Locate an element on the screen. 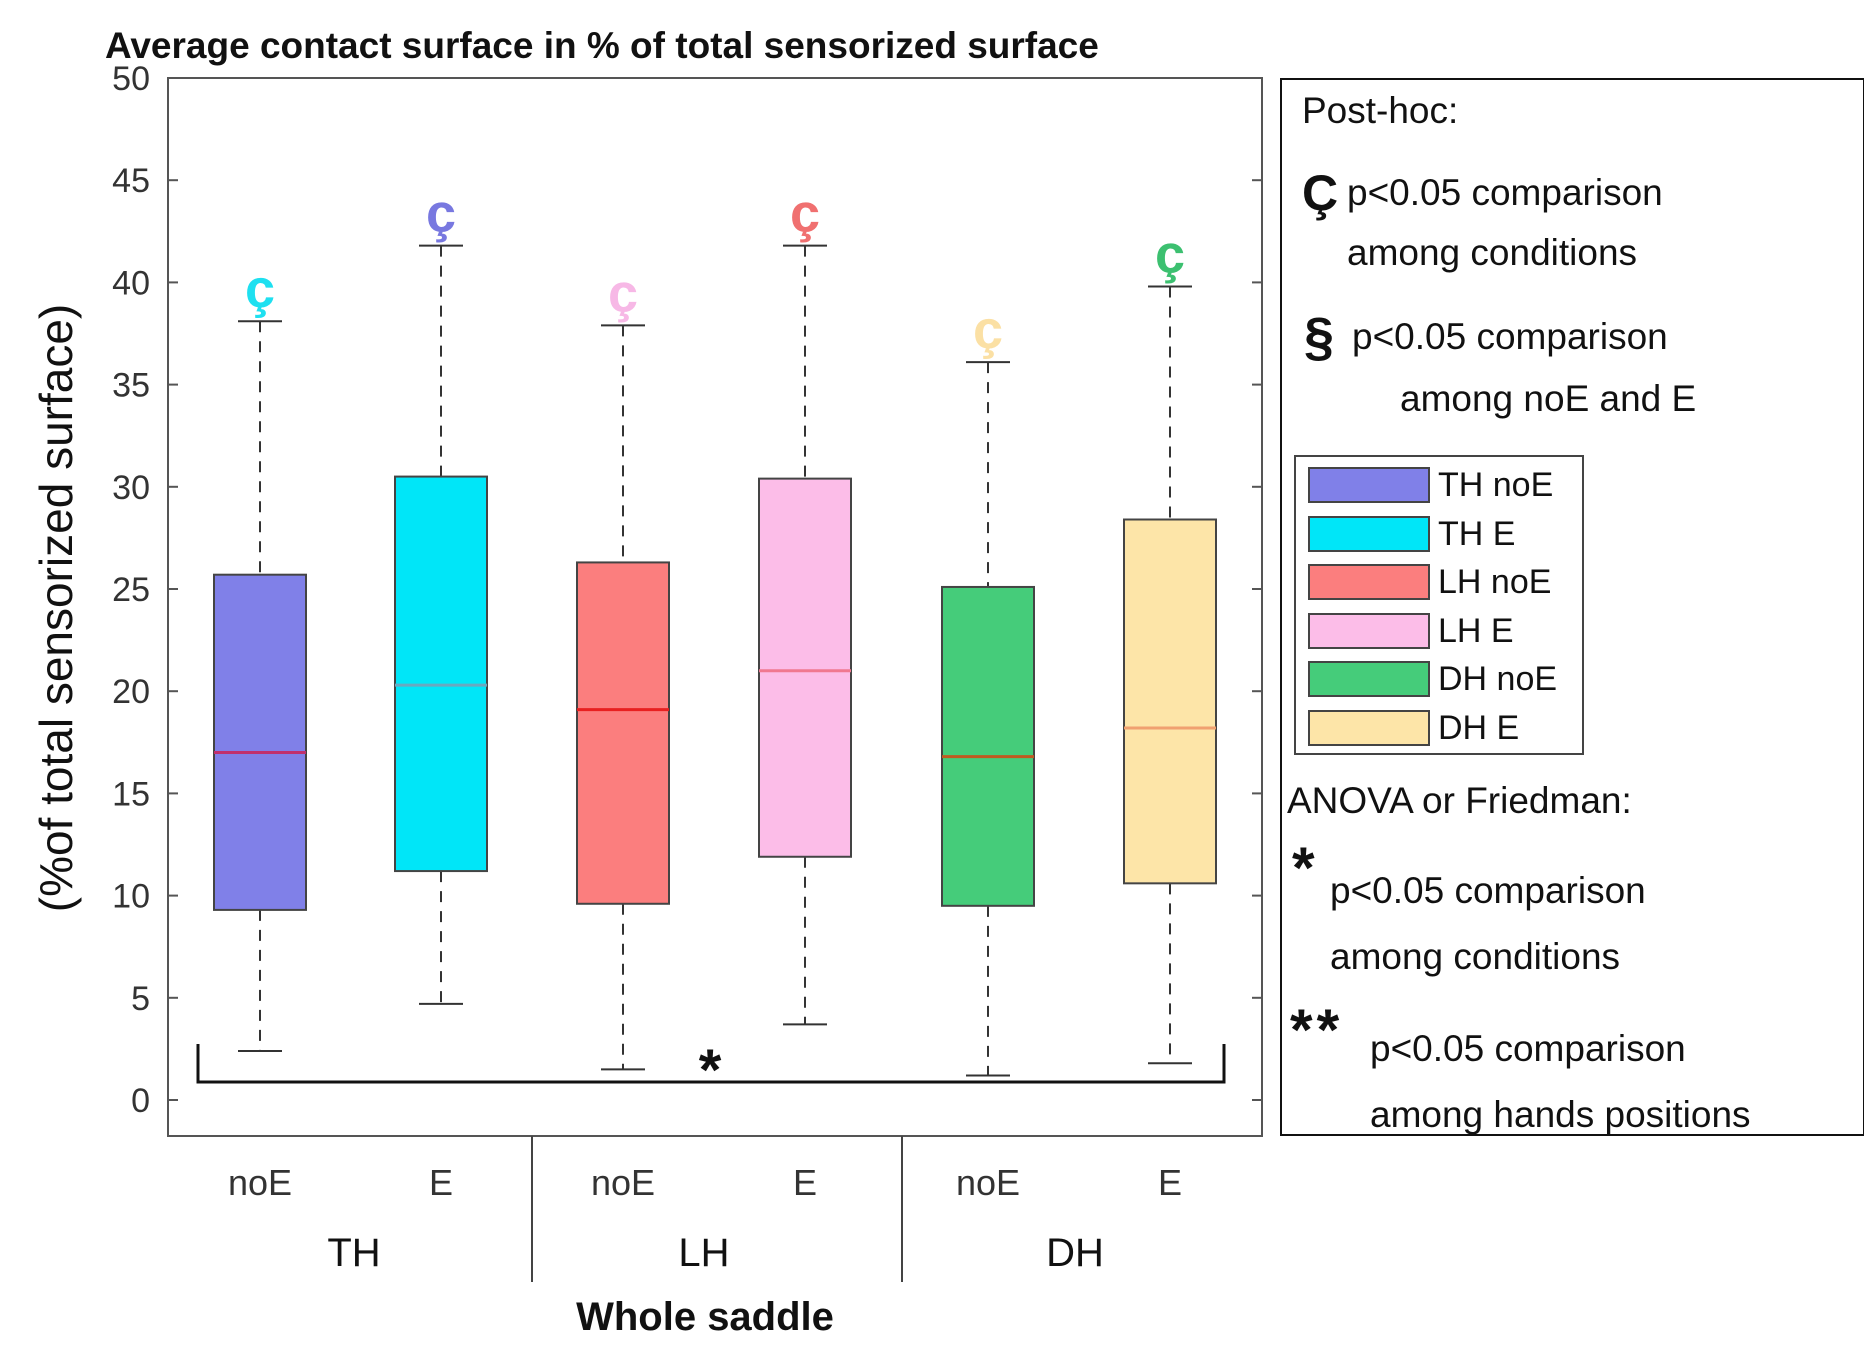  star-line1: p<0.05 comparison is located at coordinates (1488, 890).